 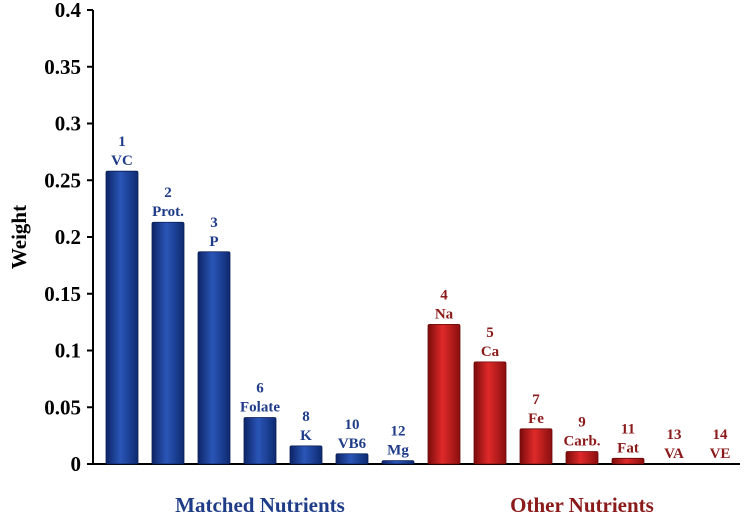 What do you see at coordinates (398, 462) in the screenshot?
I see `bar-mg` at bounding box center [398, 462].